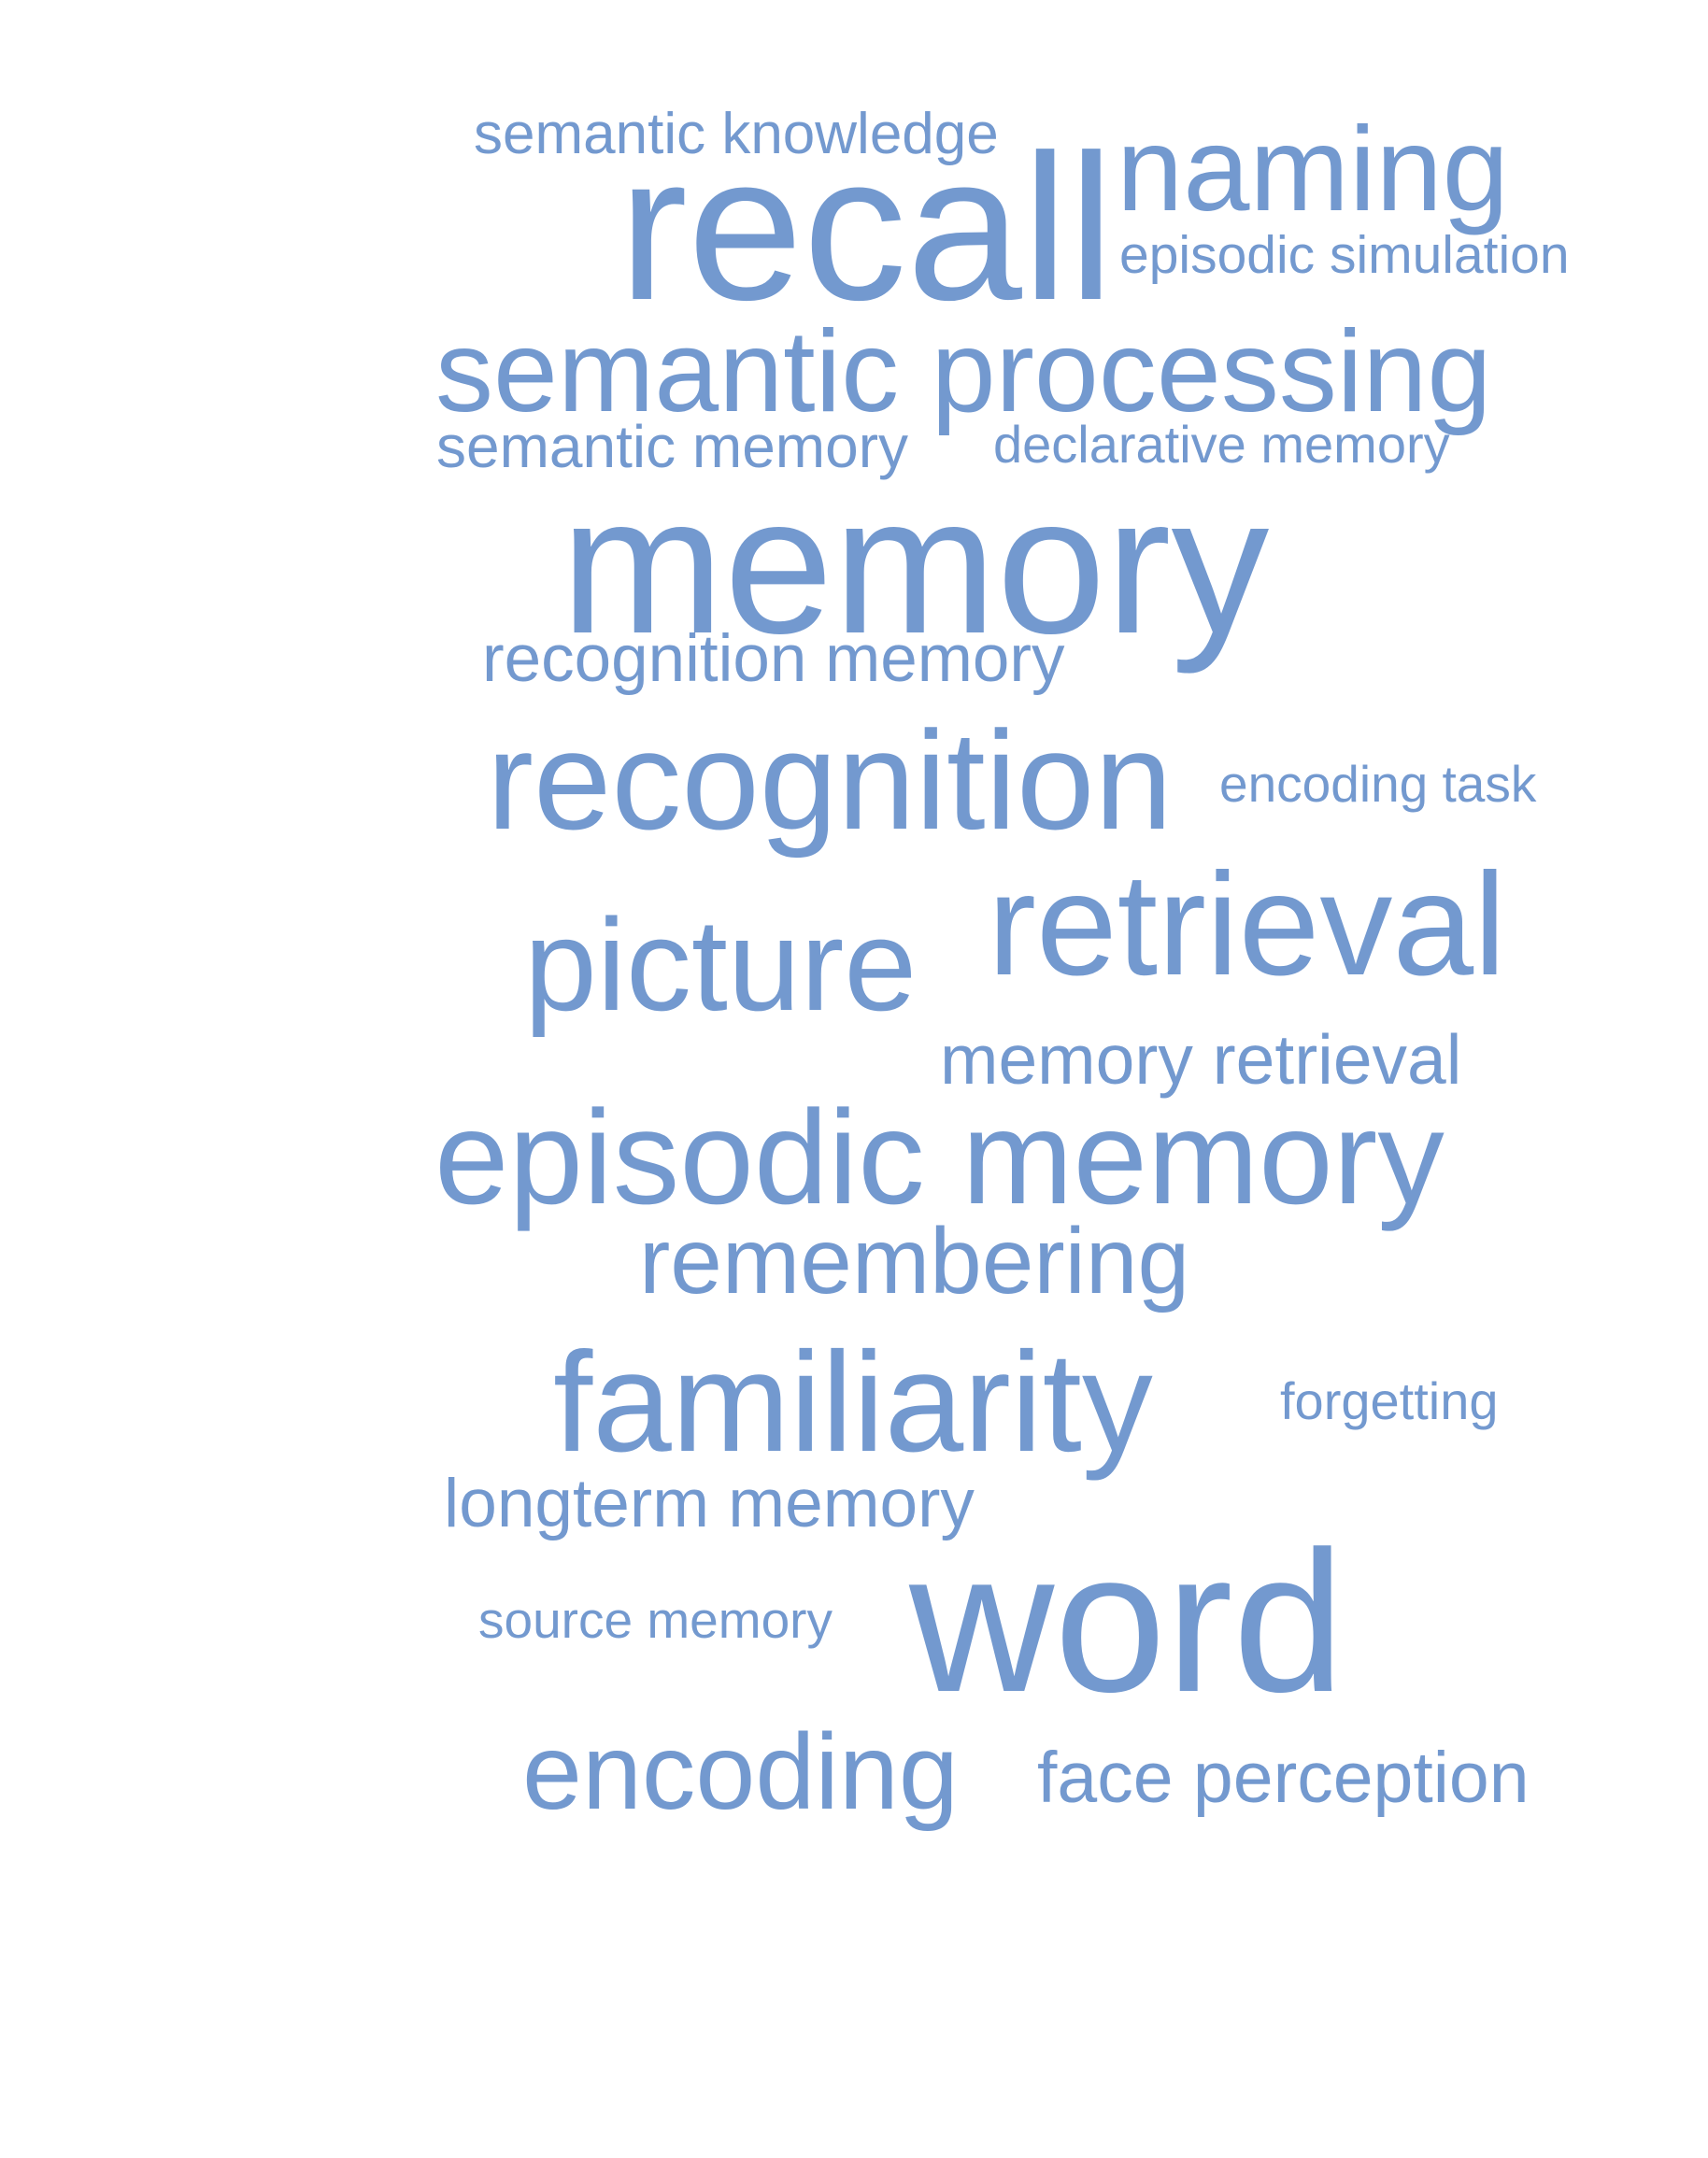  I want to click on word-semantic-memory: semantic memory, so click(672, 446).